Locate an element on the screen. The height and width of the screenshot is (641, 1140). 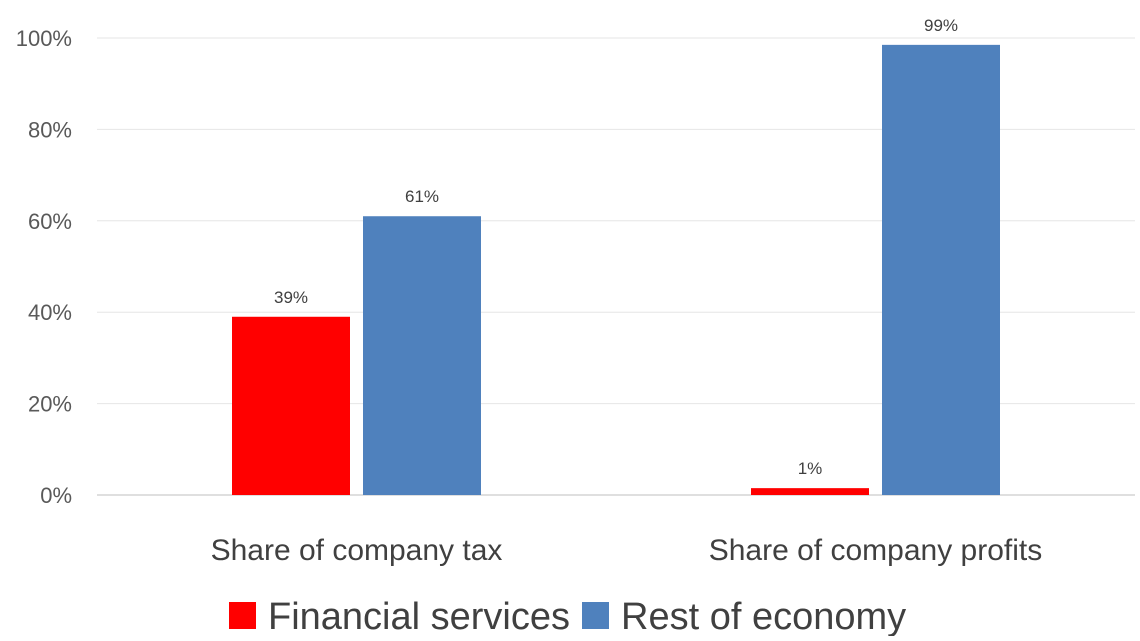
x-tick-label: Share of company tax is located at coordinates (357, 550).